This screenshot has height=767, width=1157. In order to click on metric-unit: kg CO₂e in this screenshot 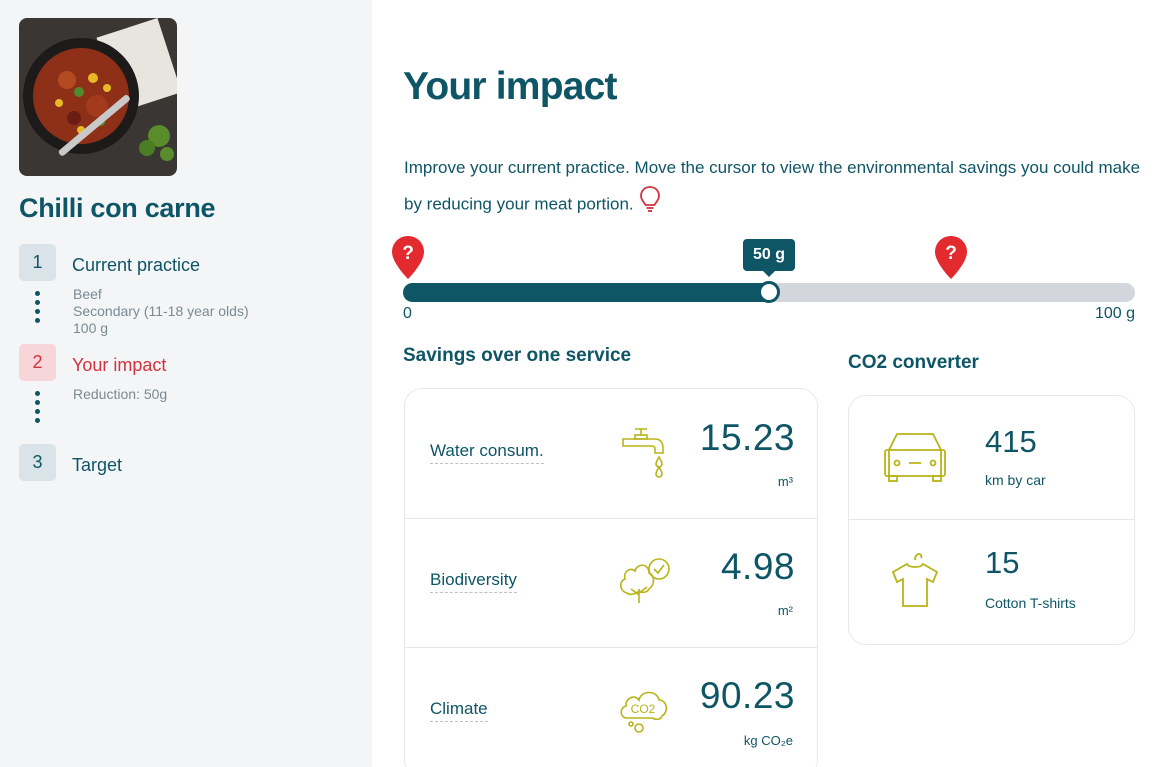, I will do `click(768, 740)`.